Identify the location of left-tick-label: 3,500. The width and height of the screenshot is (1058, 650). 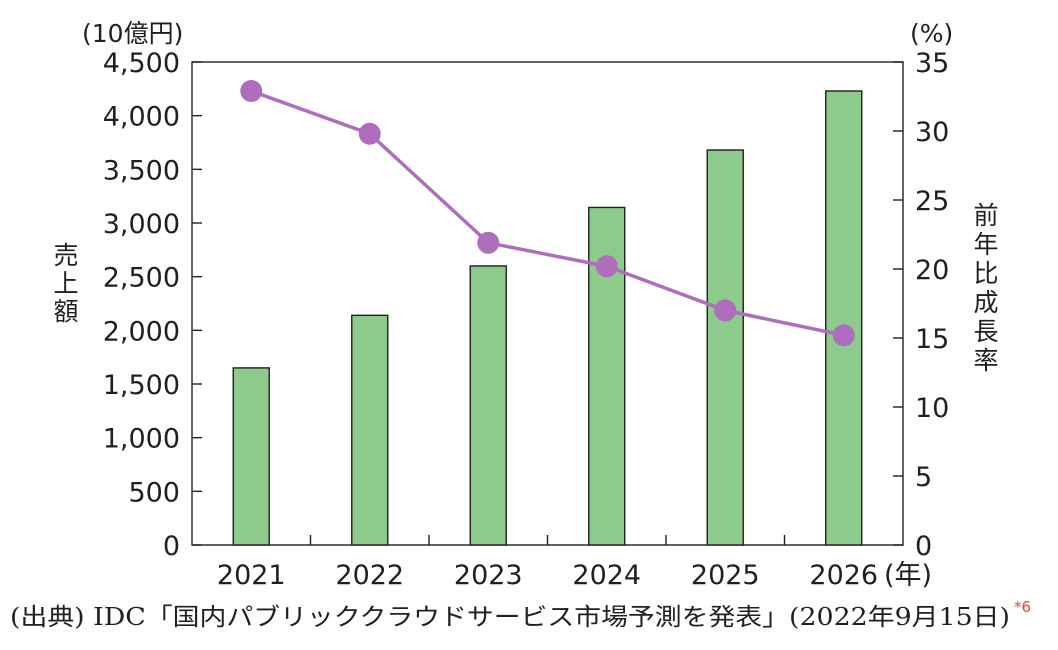
(141, 170).